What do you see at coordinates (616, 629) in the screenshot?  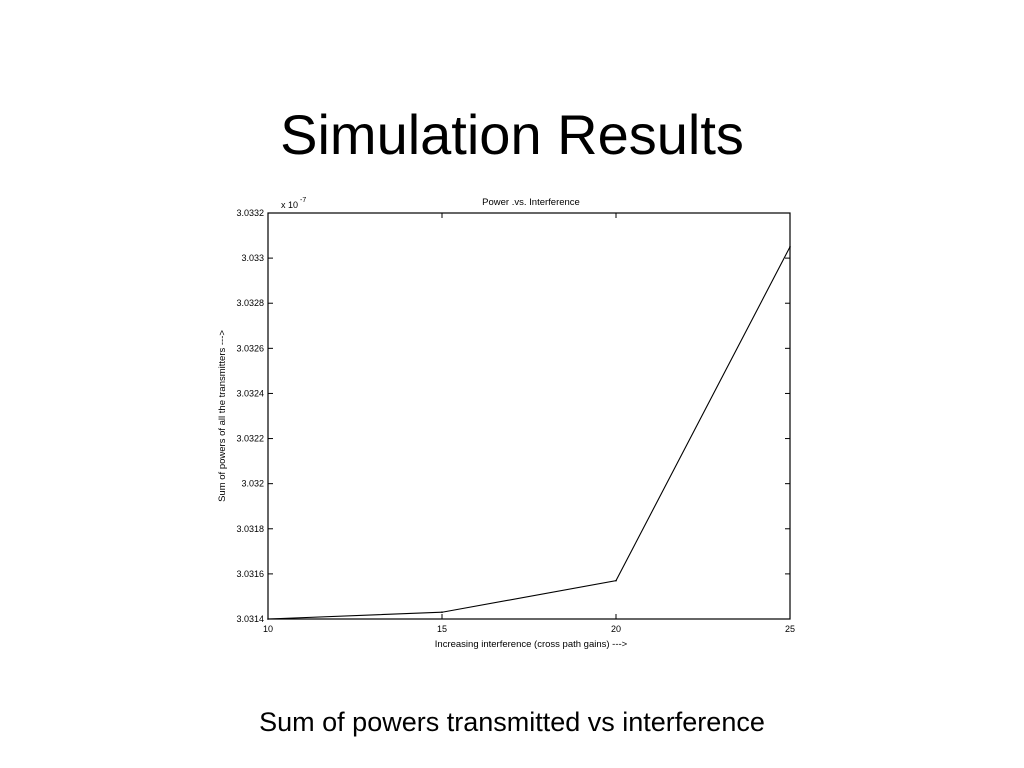 I see `x-tick-label: 20` at bounding box center [616, 629].